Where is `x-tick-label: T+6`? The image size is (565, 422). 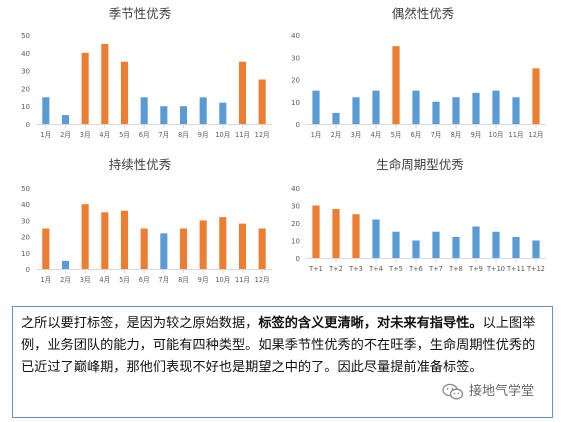 x-tick-label: T+6 is located at coordinates (415, 269).